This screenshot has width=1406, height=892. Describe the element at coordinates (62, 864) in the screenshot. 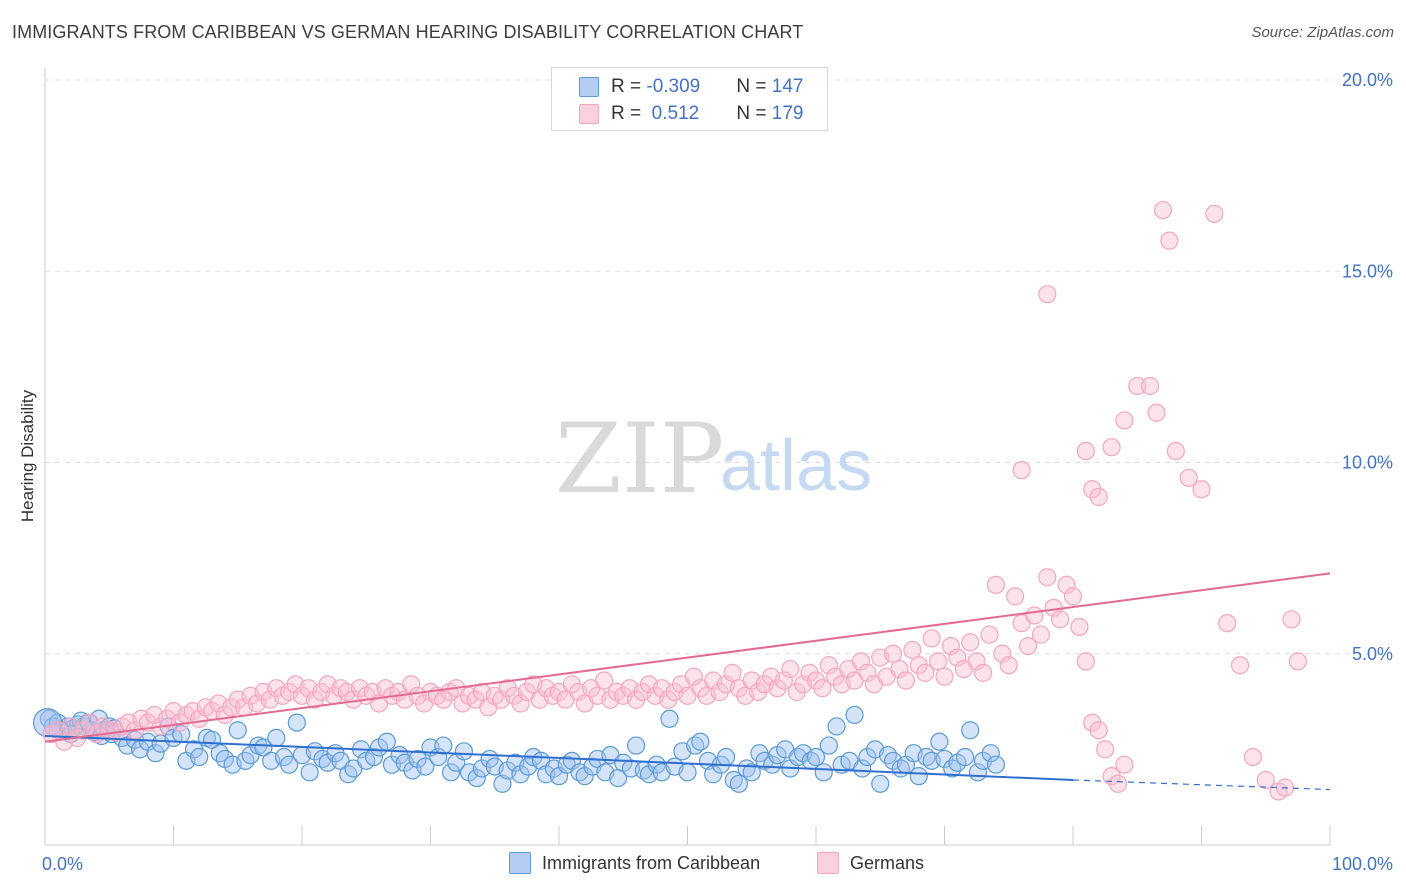

I see `x-tick-label-0: 0.0%` at that location.